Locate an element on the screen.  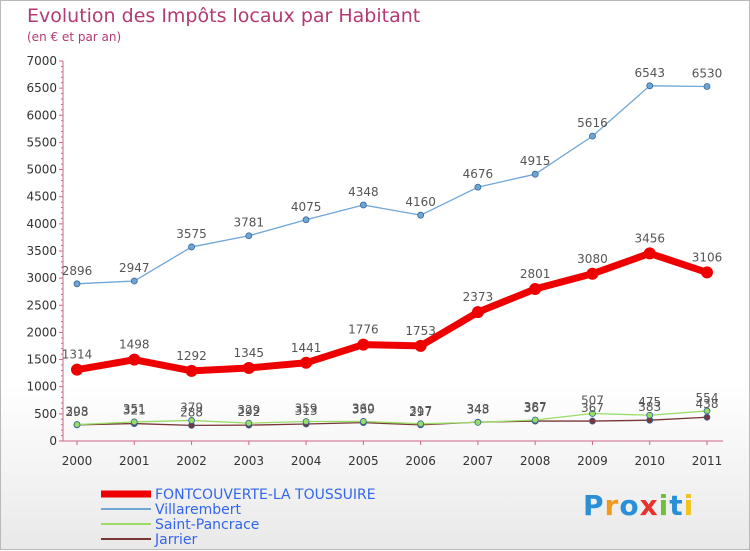
chart-subtitle: (en € et par an) is located at coordinates (74, 37).